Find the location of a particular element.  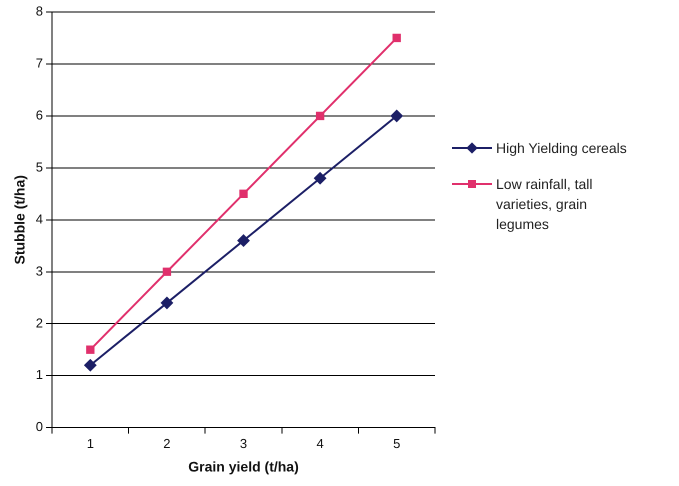

y-tick-label: 3 is located at coordinates (40, 270).